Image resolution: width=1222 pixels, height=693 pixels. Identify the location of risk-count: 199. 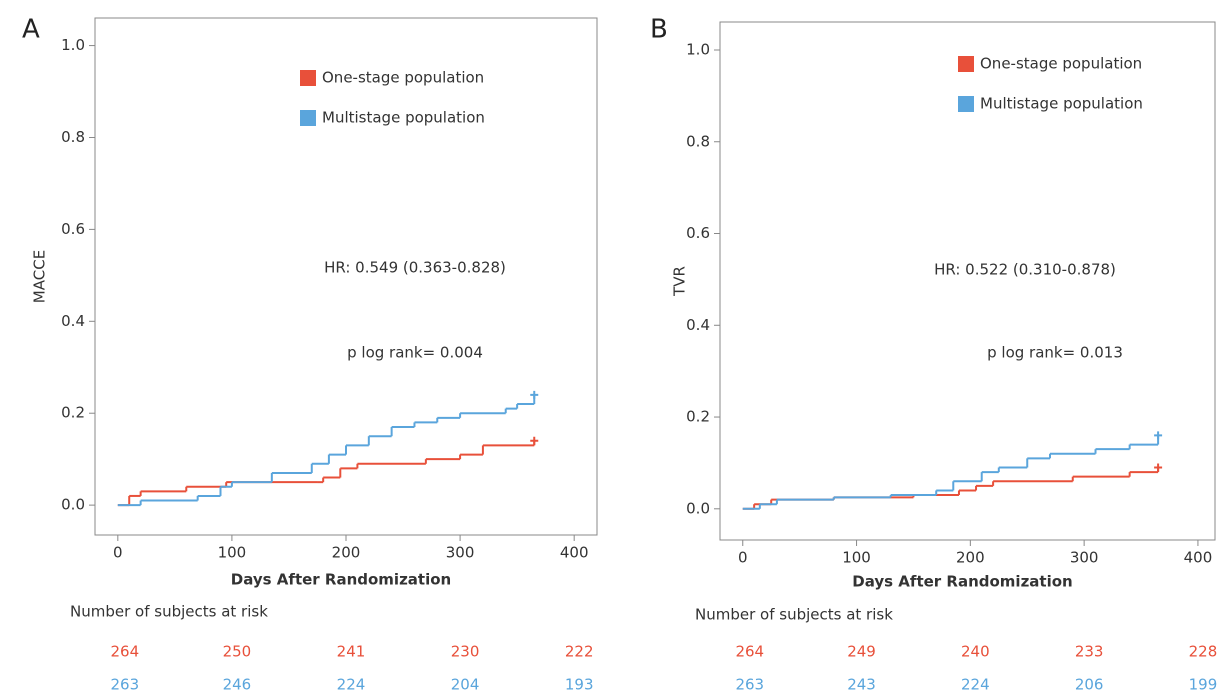
(1203, 684).